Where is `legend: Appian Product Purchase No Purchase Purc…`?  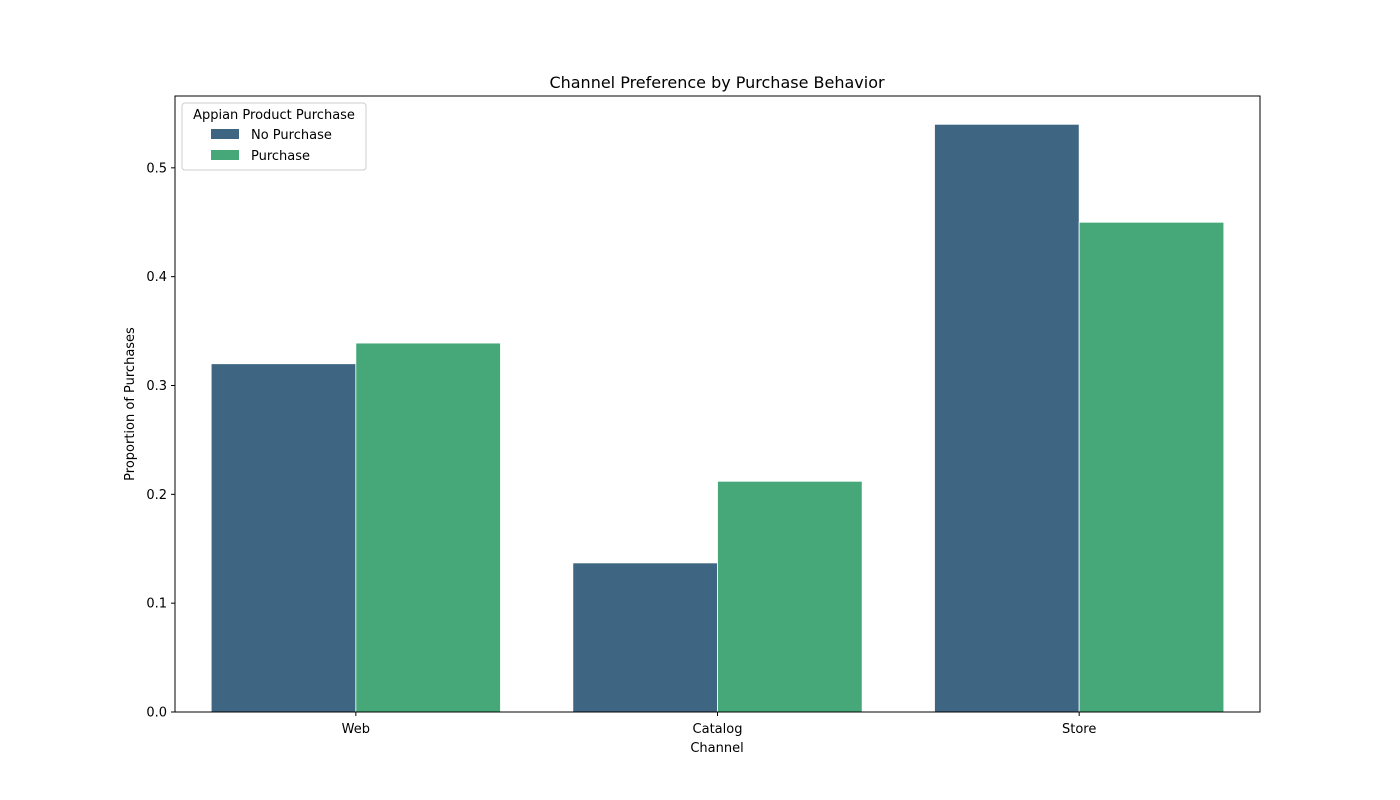 legend: Appian Product Purchase No Purchase Purc… is located at coordinates (274, 136).